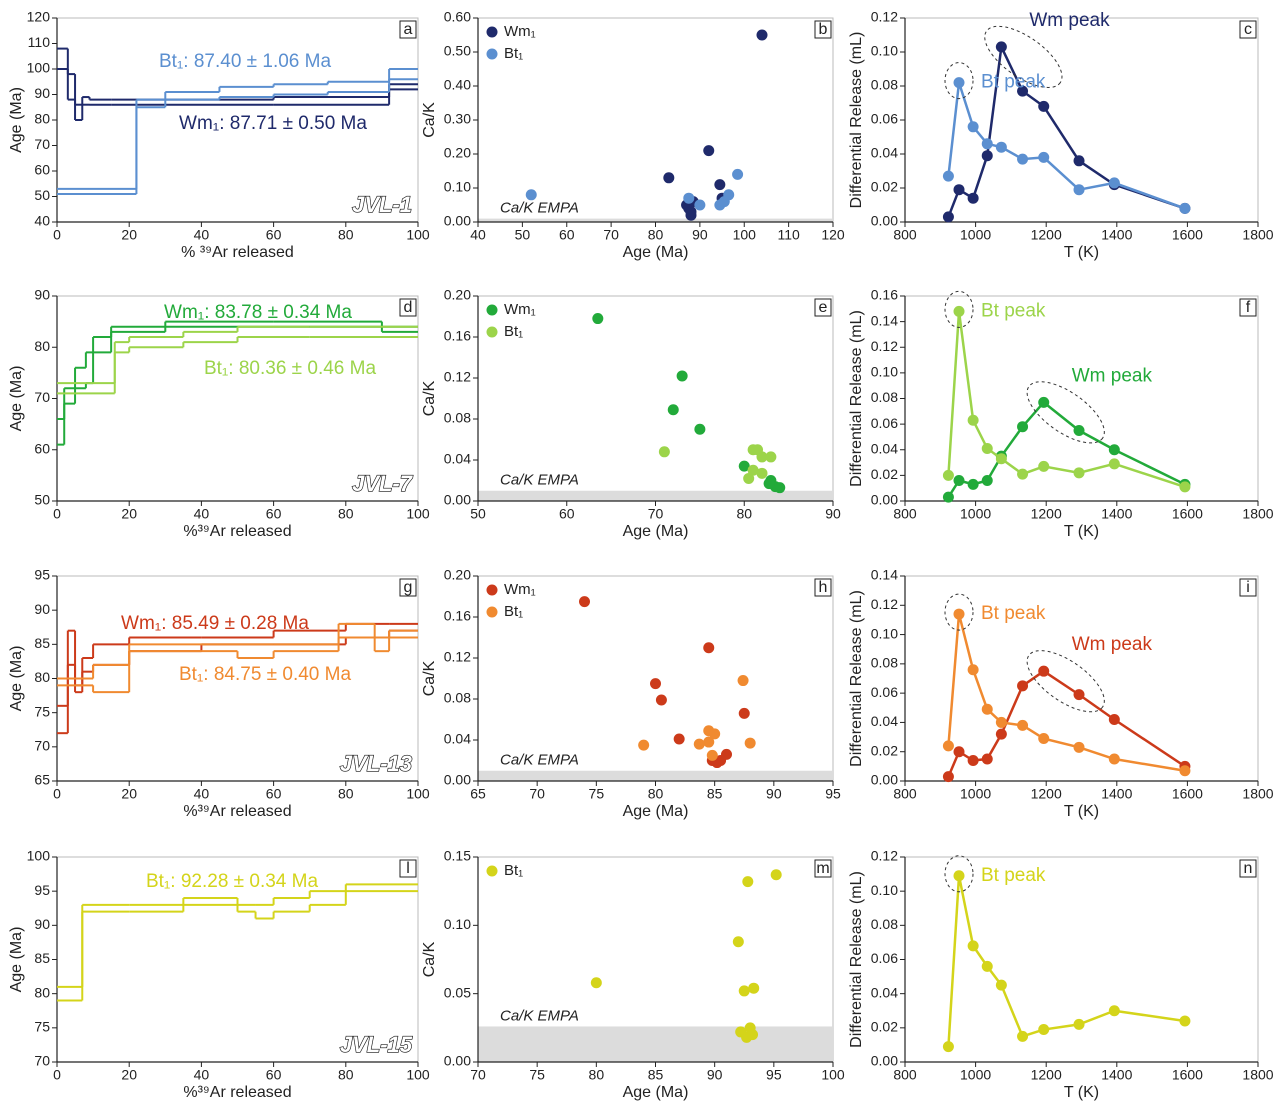  I want to click on plot-frame, so click(655, 398).